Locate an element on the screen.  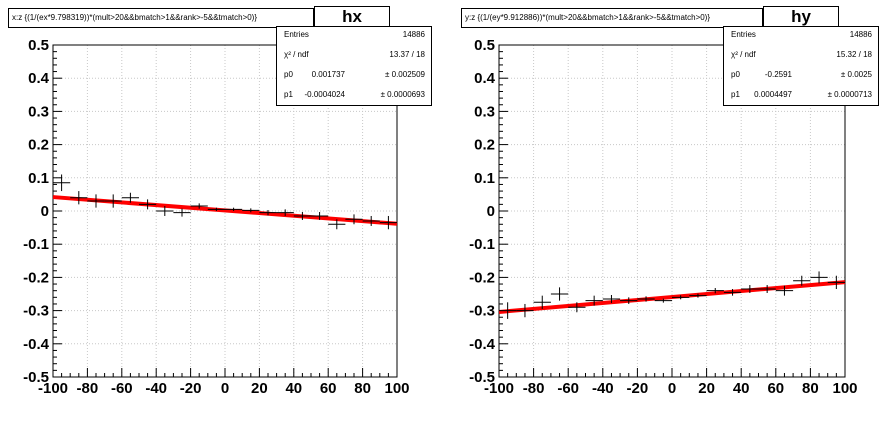
stats-label: p0 is located at coordinates (735, 74).